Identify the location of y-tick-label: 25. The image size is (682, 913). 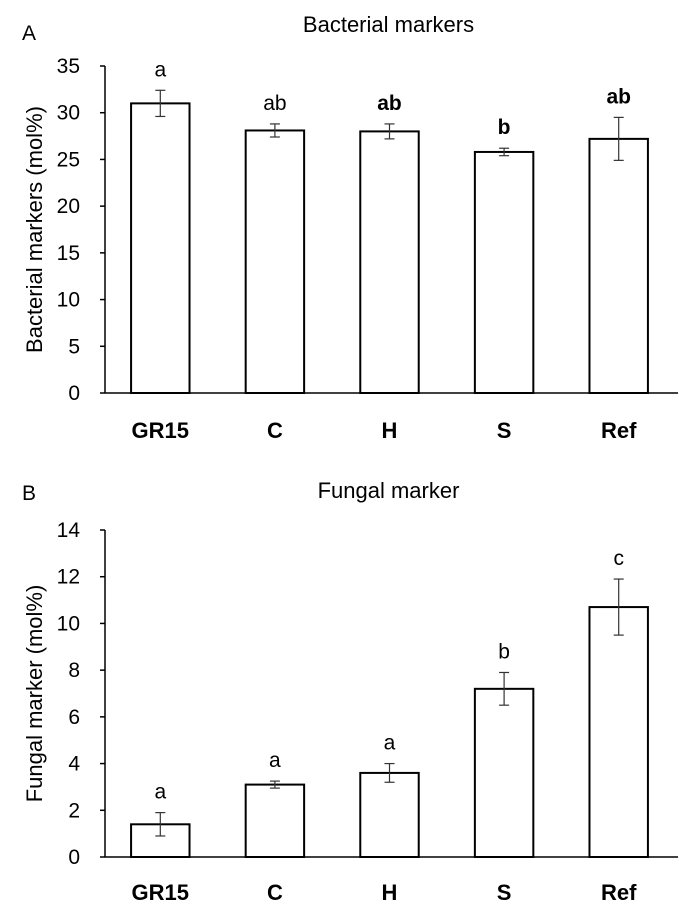
(68, 159).